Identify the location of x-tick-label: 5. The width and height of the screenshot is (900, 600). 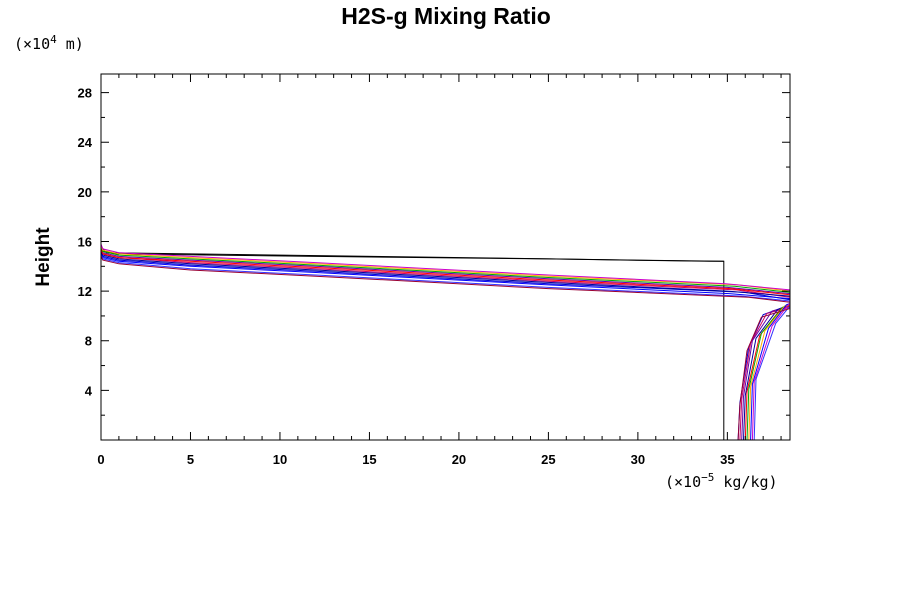
(190, 459).